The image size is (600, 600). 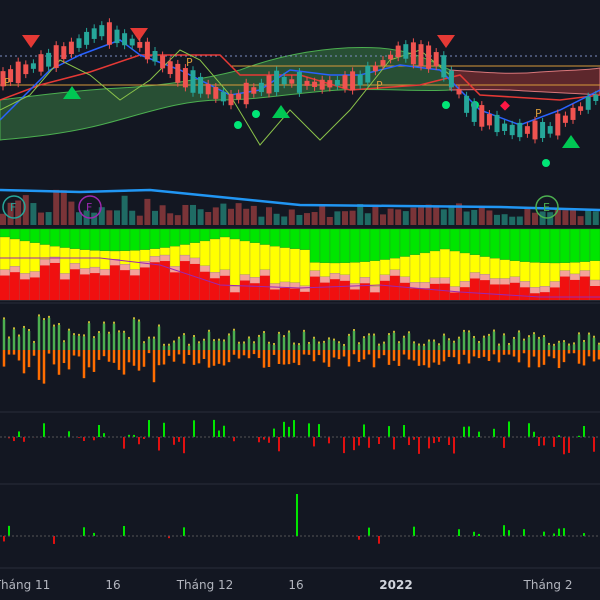 I want to click on lagging-line, so click(x=225, y=97).